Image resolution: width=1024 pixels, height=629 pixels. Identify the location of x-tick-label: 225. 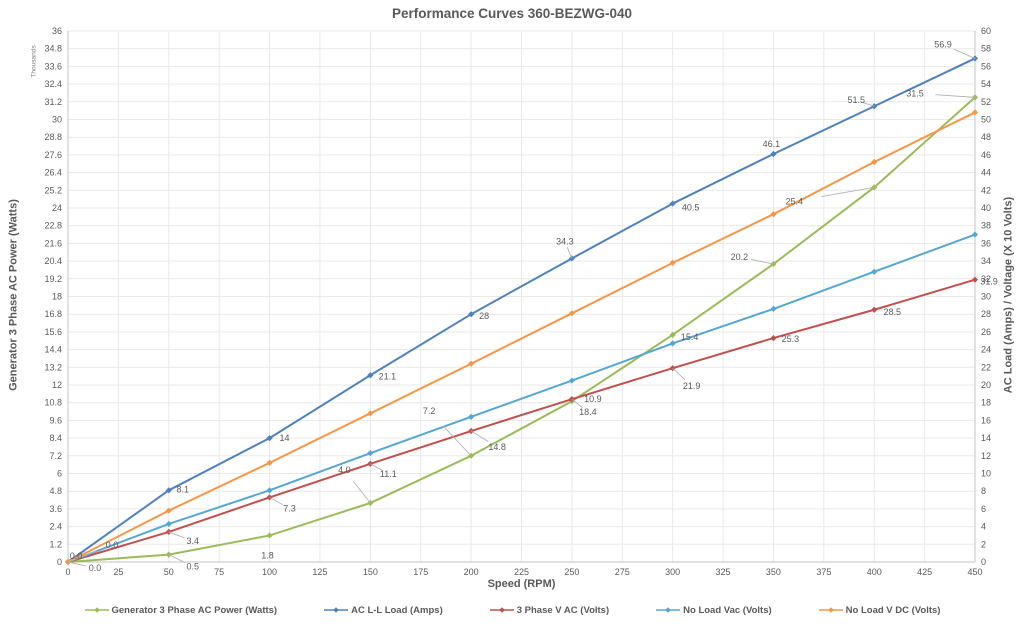
(521, 572).